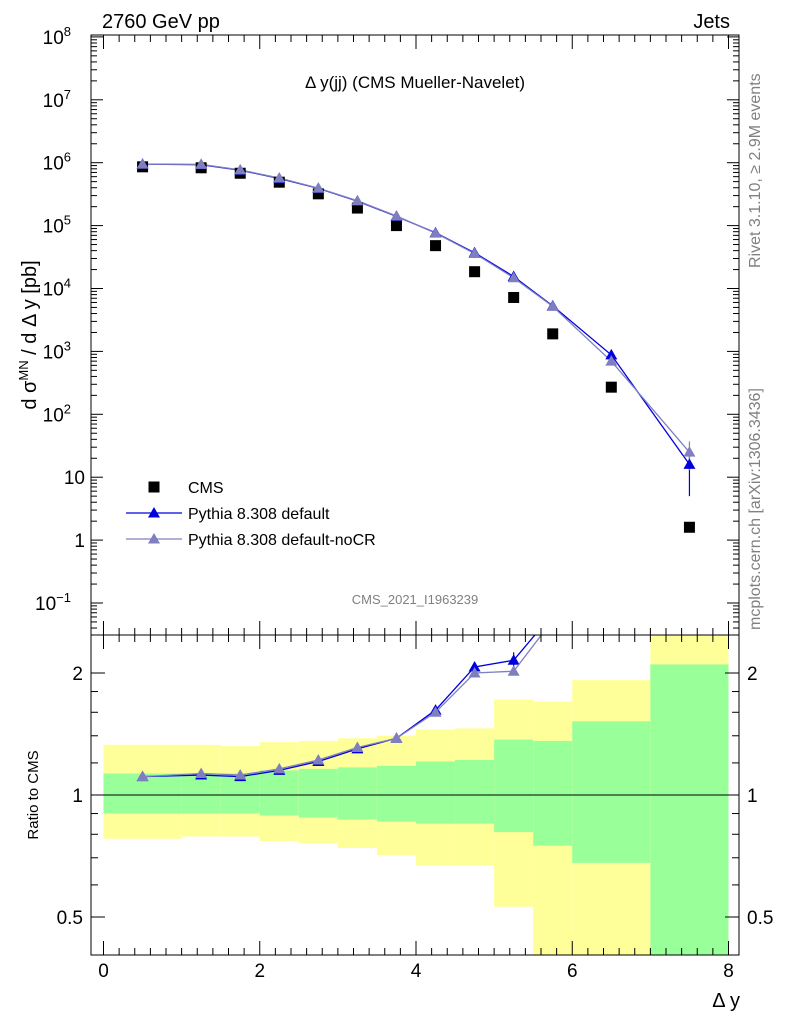 The image size is (786, 1024). Describe the element at coordinates (572, 971) in the screenshot. I see `x-tick-label: 6` at that location.